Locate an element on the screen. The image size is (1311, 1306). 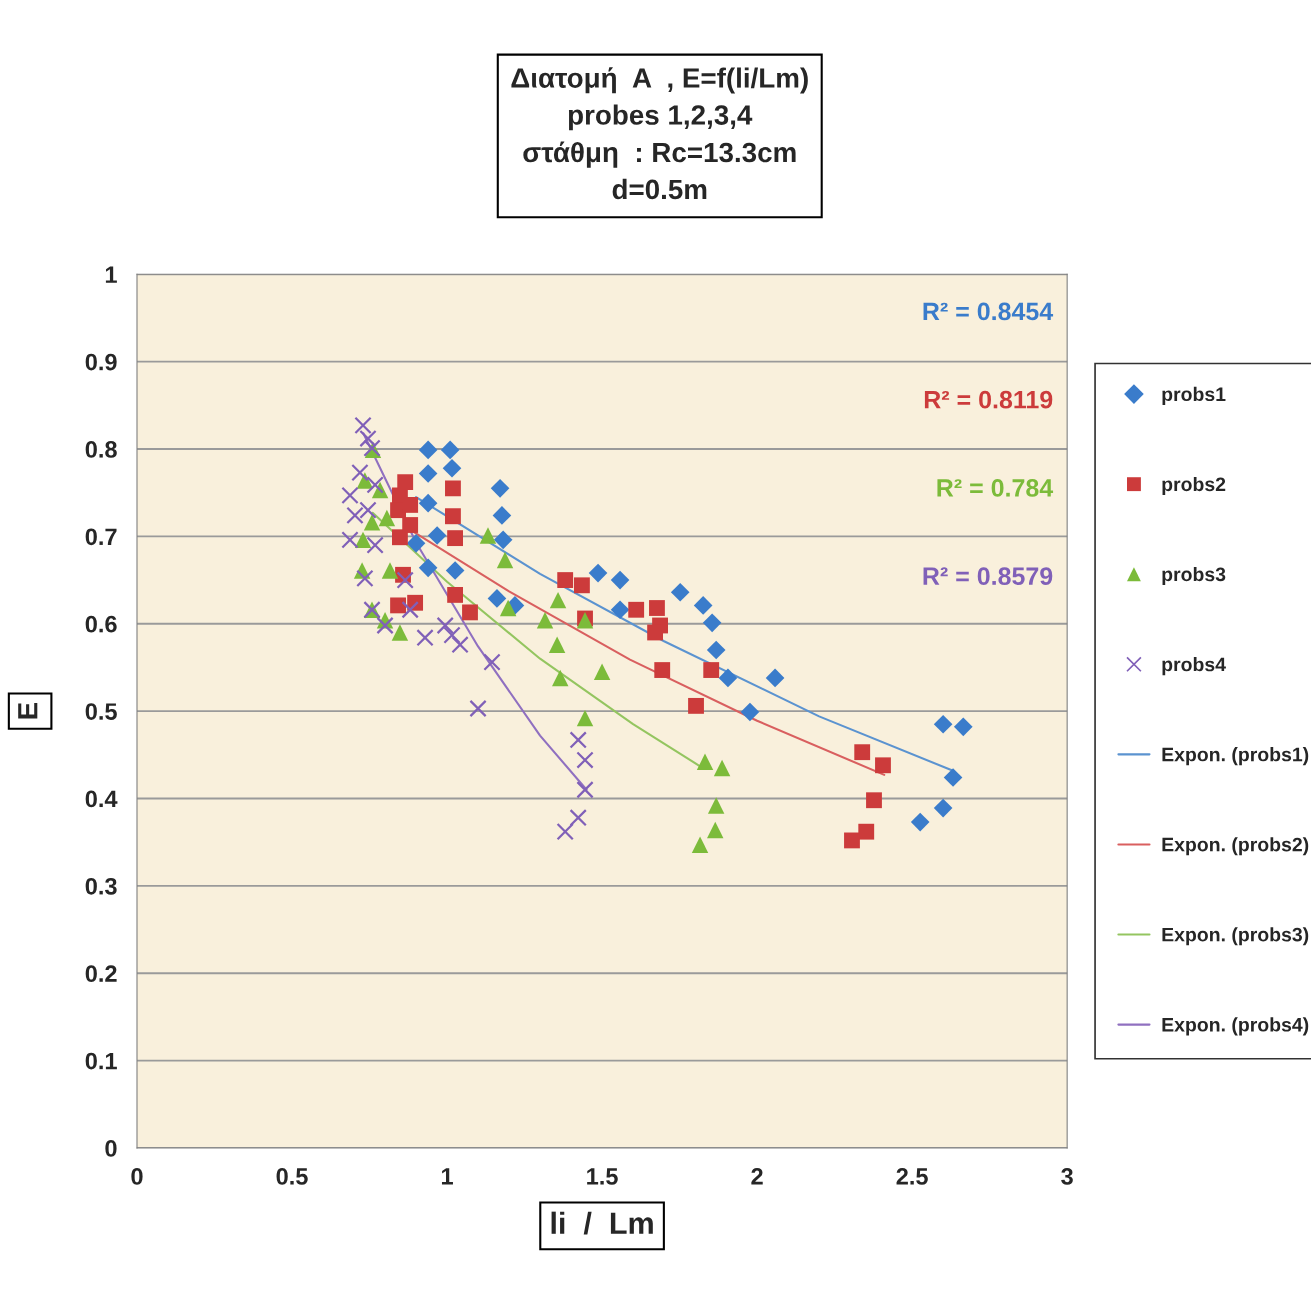
y-tick-label: 1 is located at coordinates (111, 274).